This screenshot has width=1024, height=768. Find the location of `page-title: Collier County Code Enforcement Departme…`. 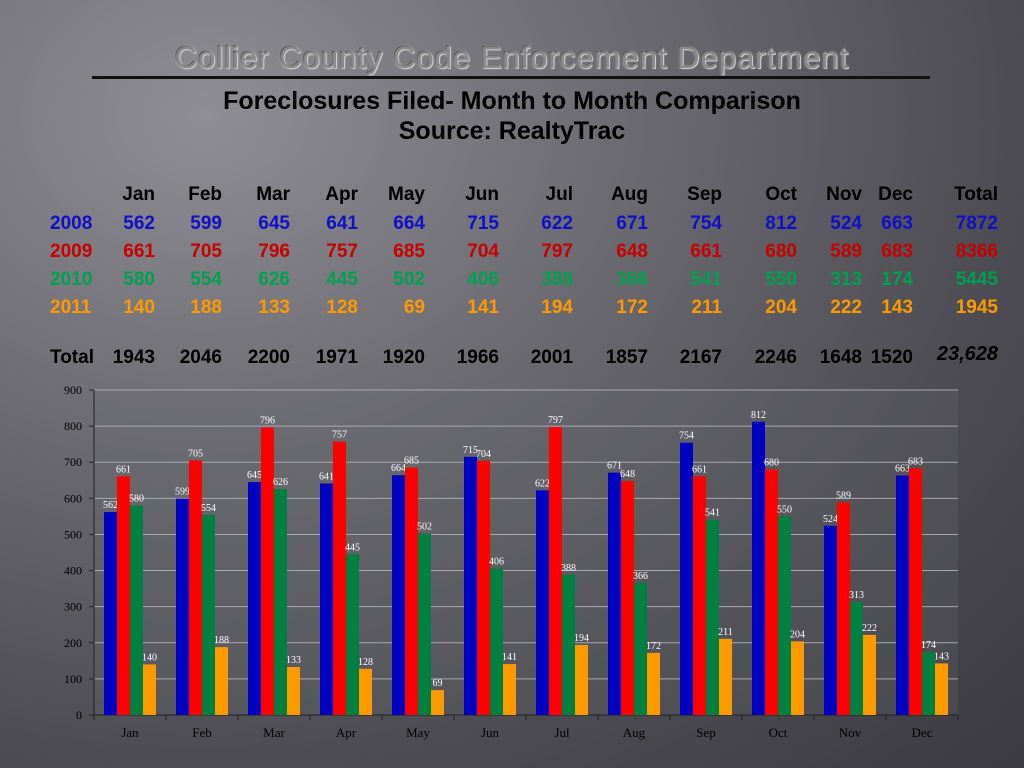

page-title: Collier County Code Enforcement Departme… is located at coordinates (512, 57).